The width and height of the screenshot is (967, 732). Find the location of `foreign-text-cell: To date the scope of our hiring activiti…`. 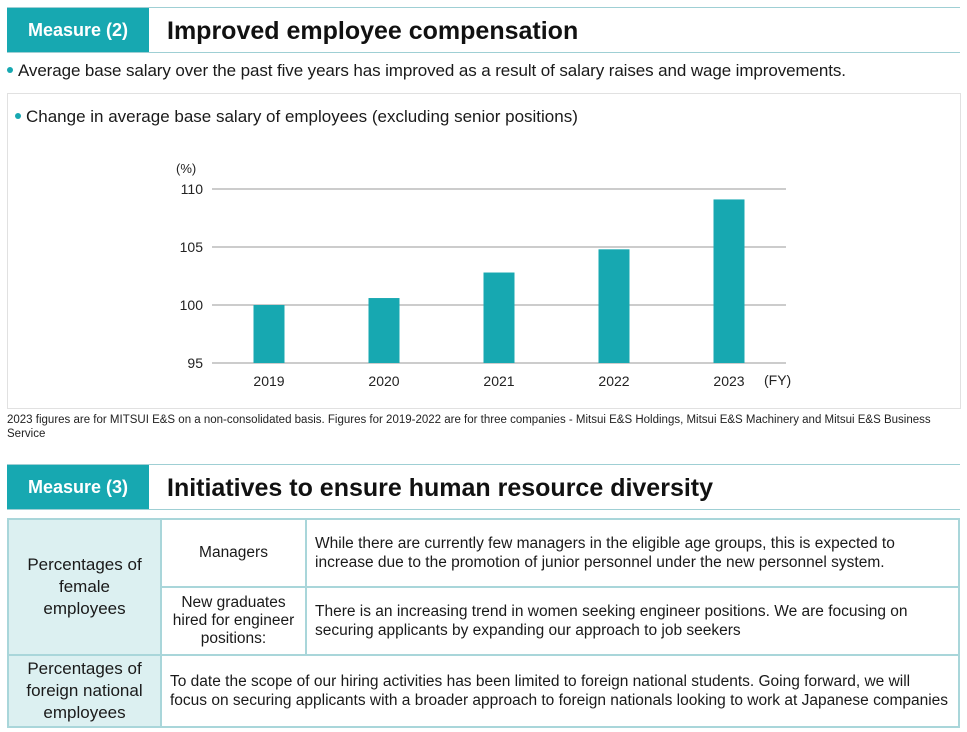

foreign-text-cell: To date the scope of our hiring activiti… is located at coordinates (560, 691).